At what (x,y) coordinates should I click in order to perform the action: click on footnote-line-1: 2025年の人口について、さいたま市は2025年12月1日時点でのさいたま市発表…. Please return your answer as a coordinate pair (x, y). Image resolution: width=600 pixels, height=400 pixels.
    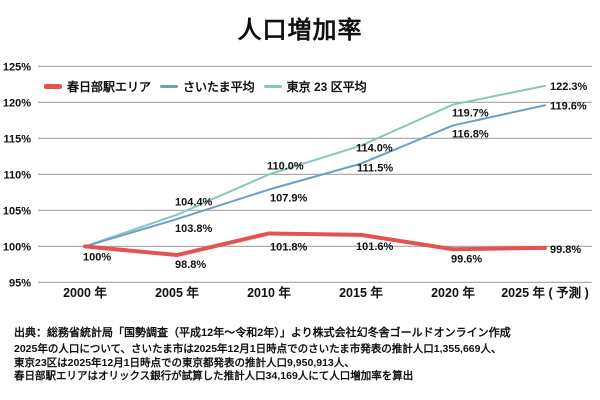
    Looking at the image, I should click on (258, 349).